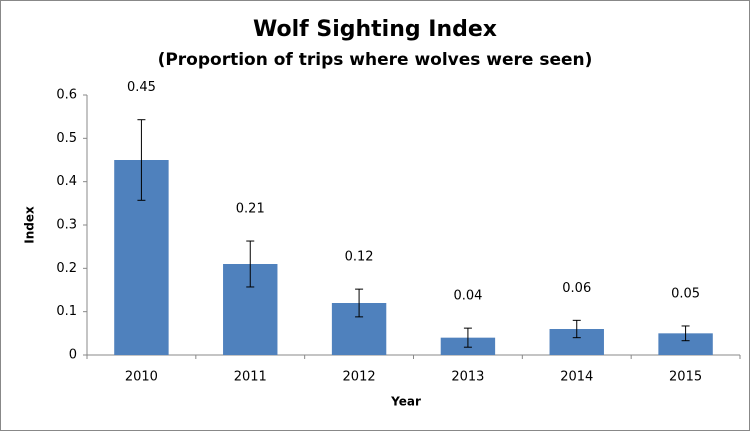  I want to click on y-tick-label: 0.1, so click(66, 311).